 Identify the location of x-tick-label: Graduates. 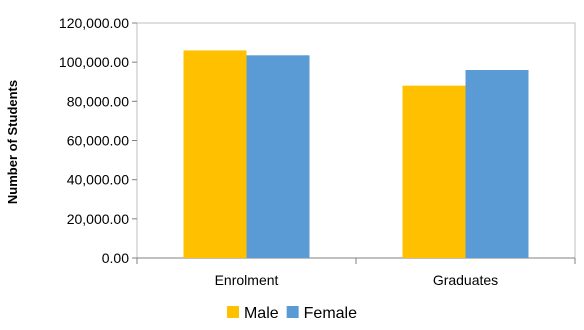
(465, 280).